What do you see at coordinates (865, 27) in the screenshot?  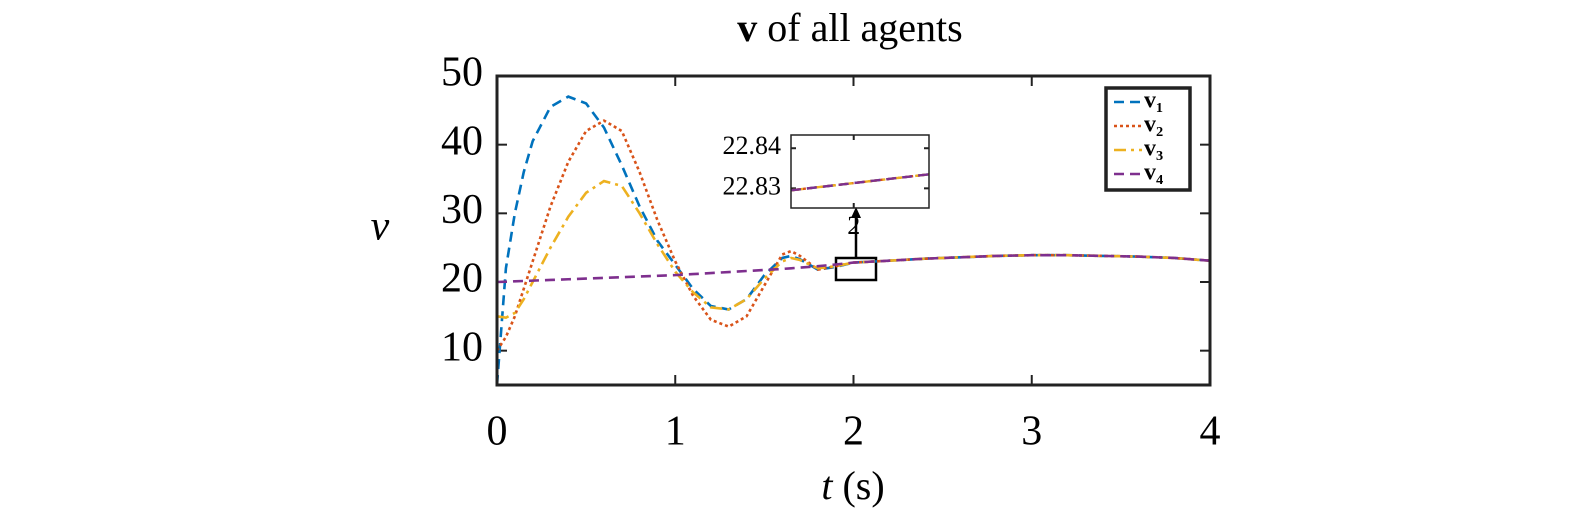 I see `title-text: of all agents` at bounding box center [865, 27].